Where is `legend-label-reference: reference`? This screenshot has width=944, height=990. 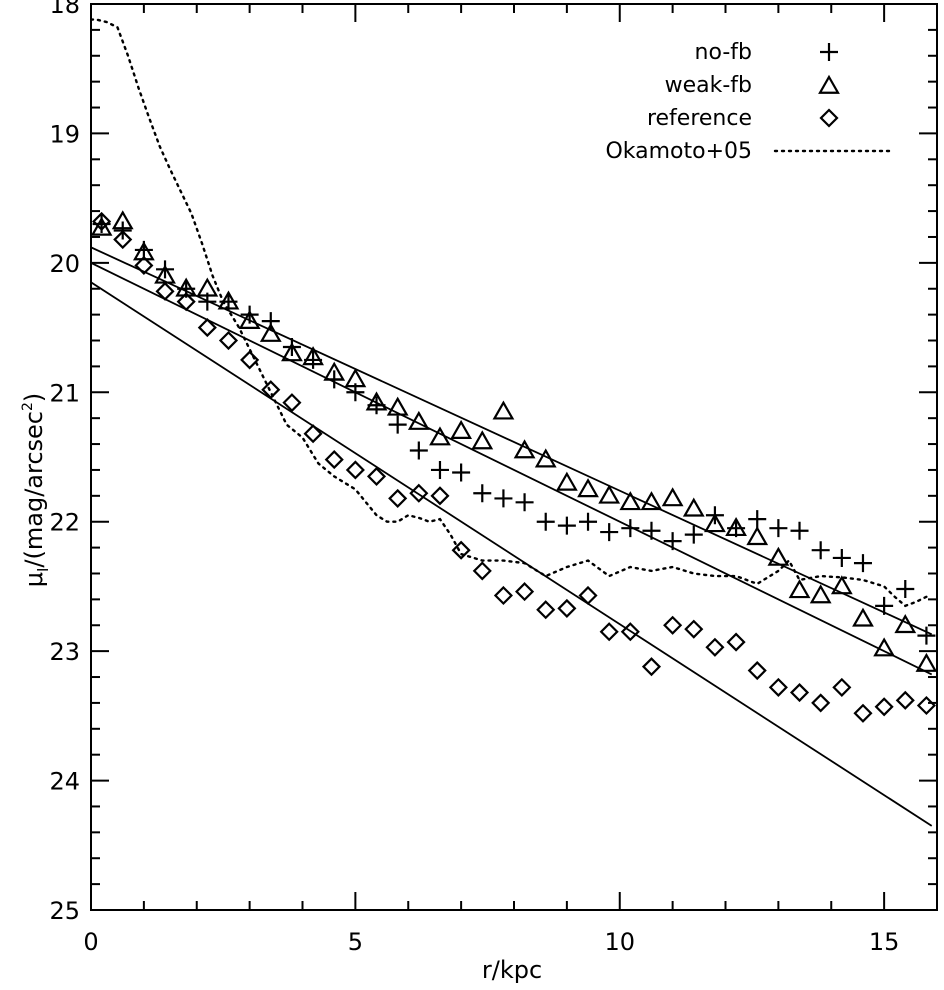
legend-label-reference: reference is located at coordinates (699, 118).